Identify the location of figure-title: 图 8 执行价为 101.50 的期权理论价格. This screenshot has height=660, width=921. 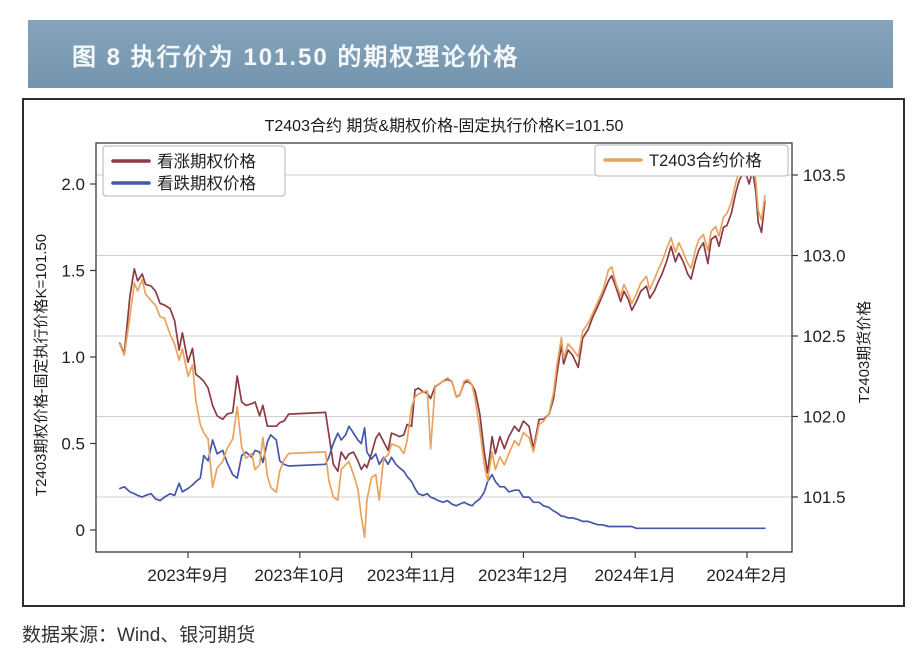
(296, 57).